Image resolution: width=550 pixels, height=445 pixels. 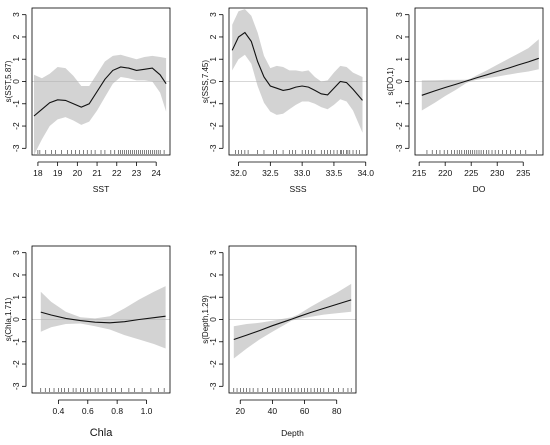 What do you see at coordinates (58, 173) in the screenshot?
I see `x-tick-label: 19` at bounding box center [58, 173].